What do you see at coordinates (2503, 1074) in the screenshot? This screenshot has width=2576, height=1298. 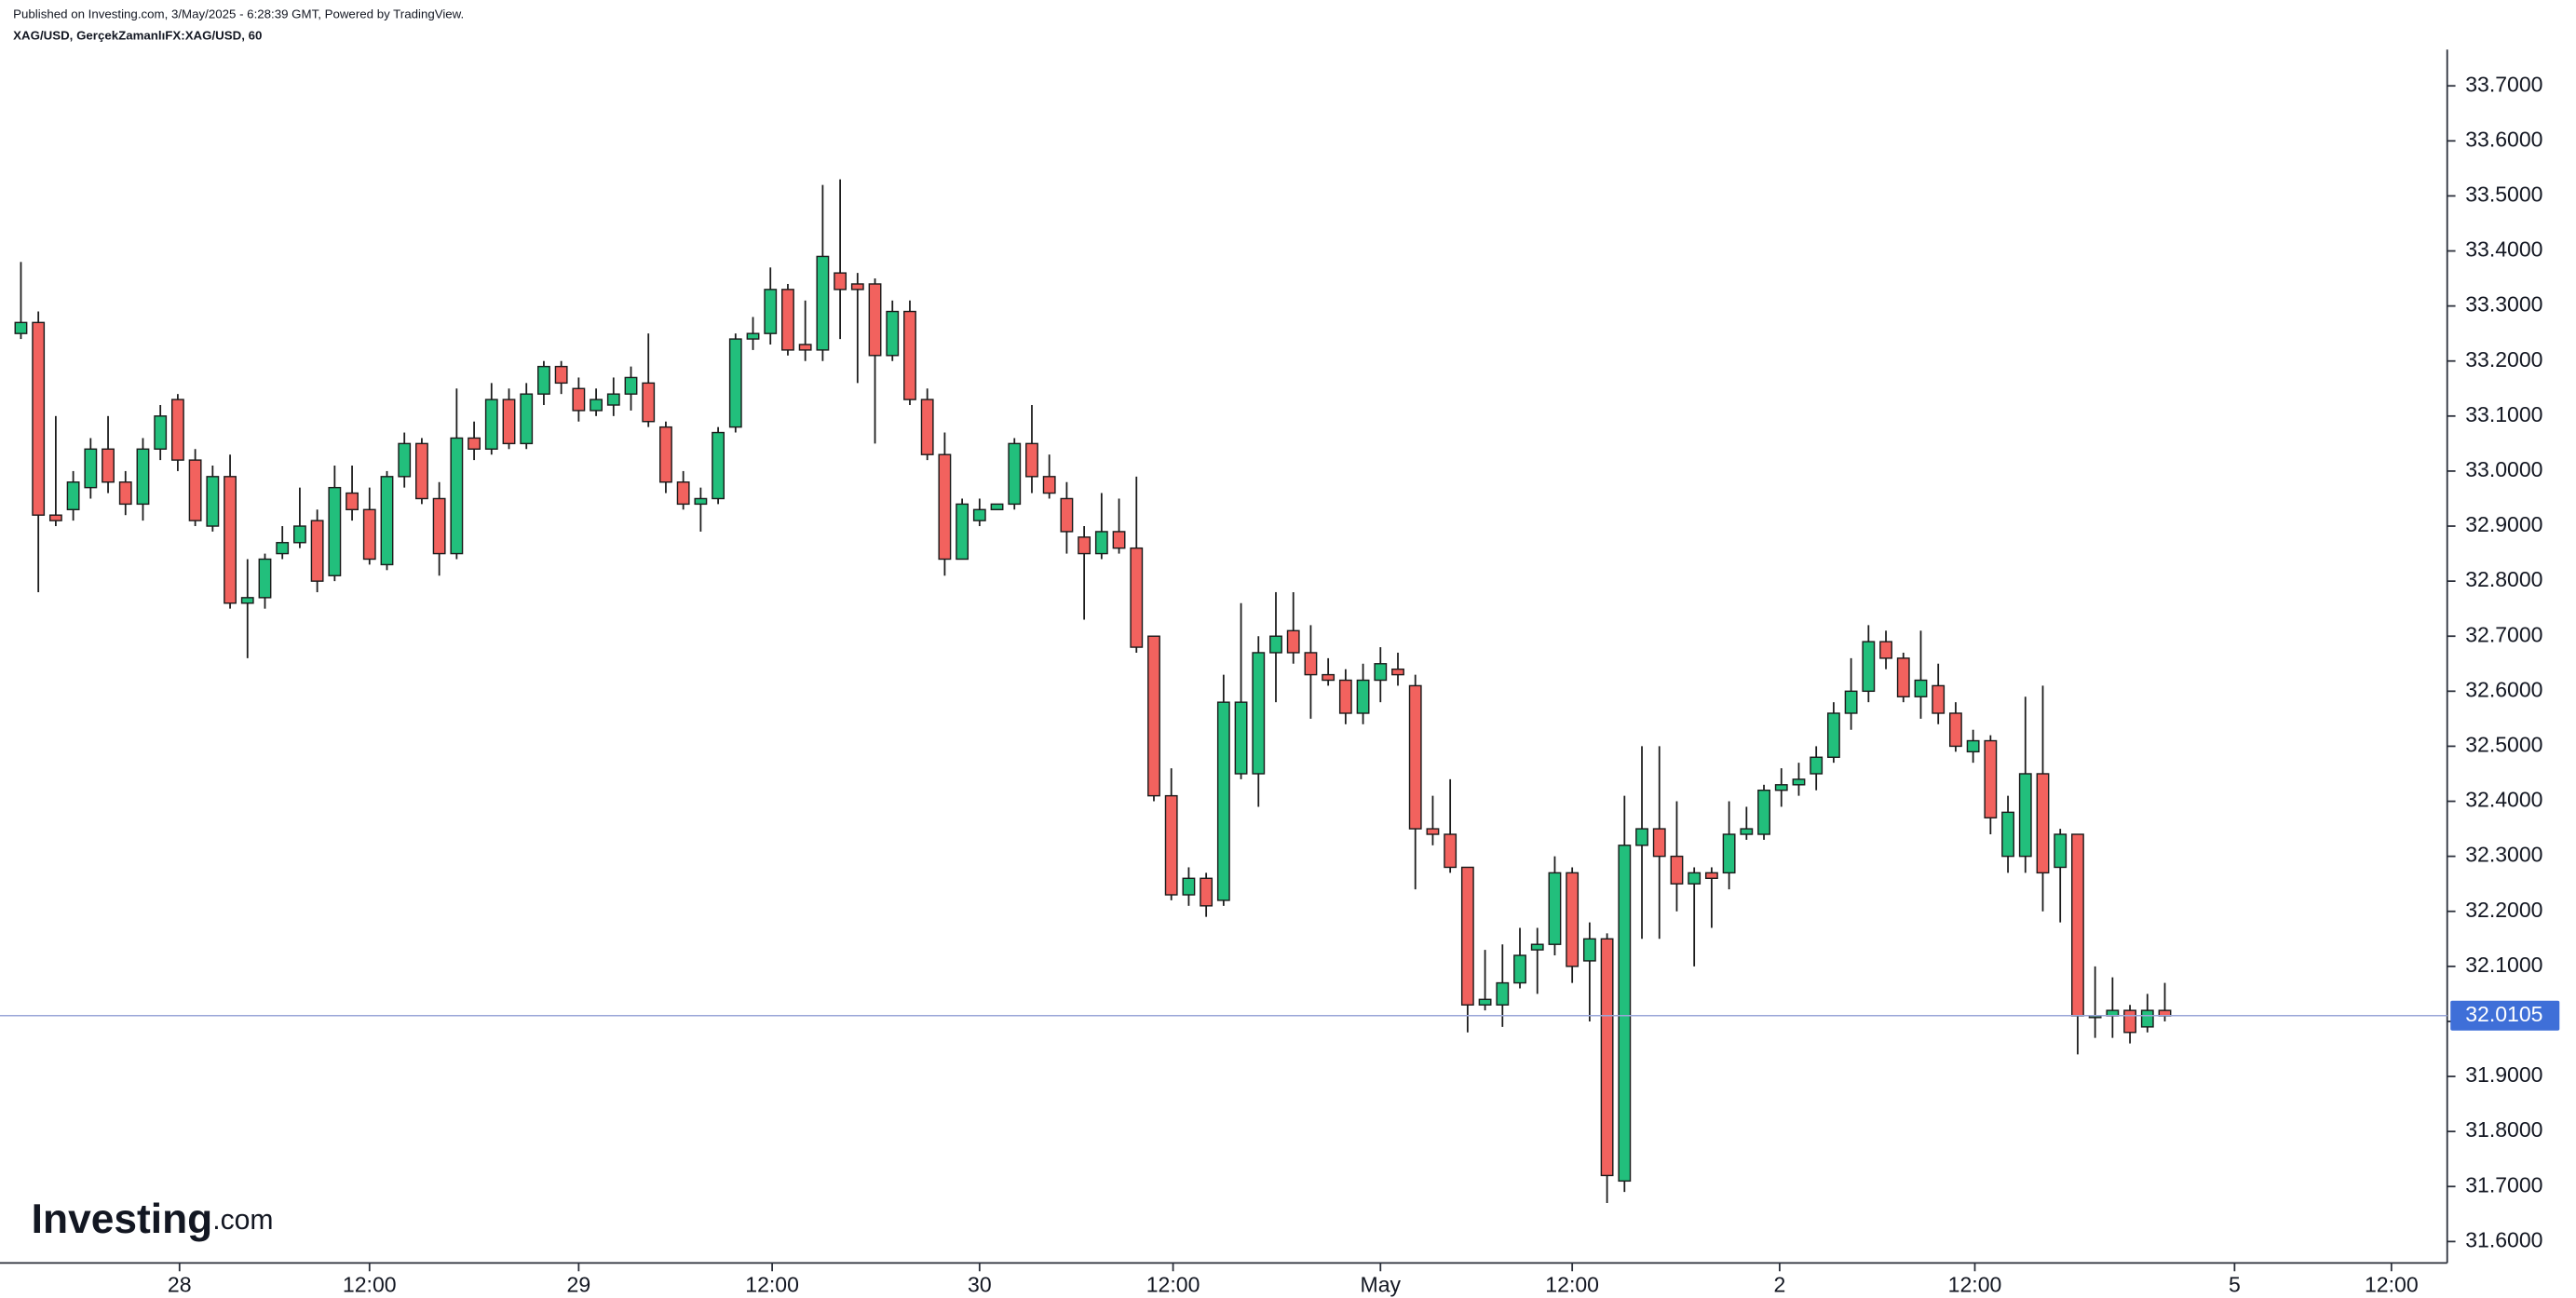 I see `y-tick-label: 31.9000` at bounding box center [2503, 1074].